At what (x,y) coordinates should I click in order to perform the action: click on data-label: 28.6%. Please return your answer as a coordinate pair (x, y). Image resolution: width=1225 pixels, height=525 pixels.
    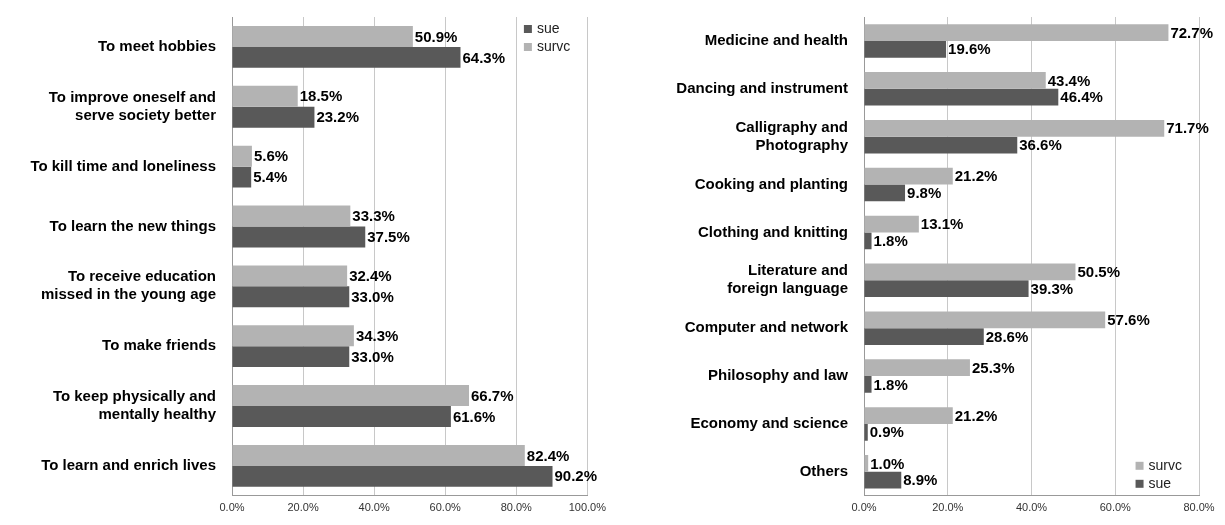
    Looking at the image, I should click on (1007, 336).